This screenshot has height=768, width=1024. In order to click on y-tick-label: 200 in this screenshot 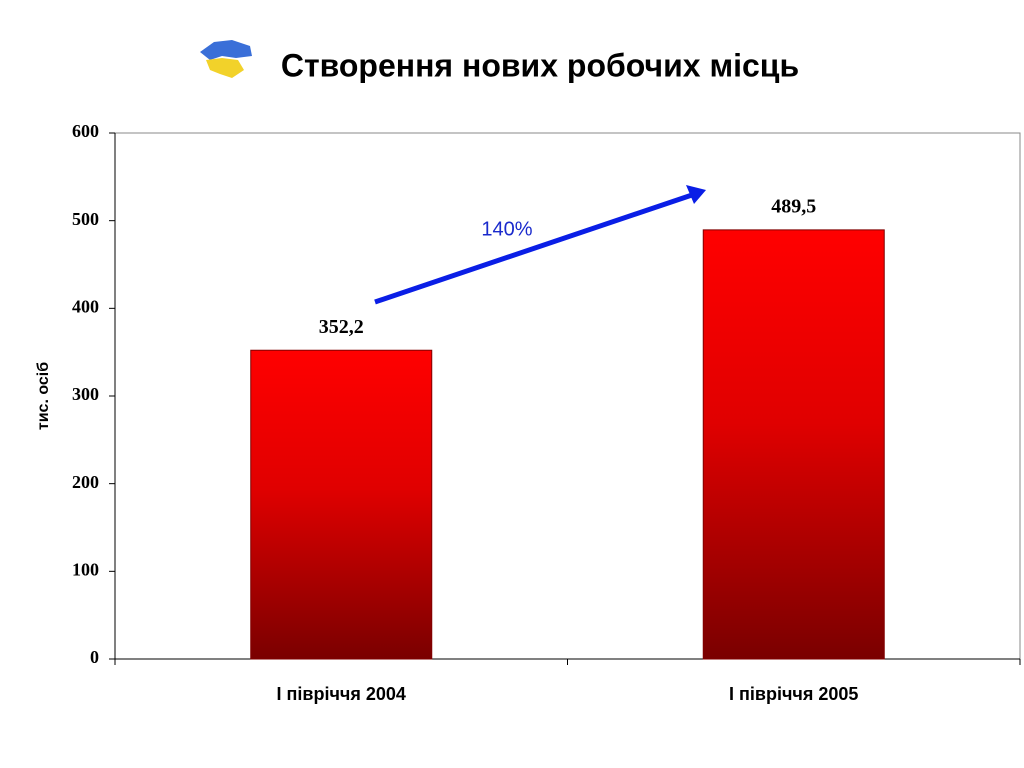, I will do `click(85, 482)`.